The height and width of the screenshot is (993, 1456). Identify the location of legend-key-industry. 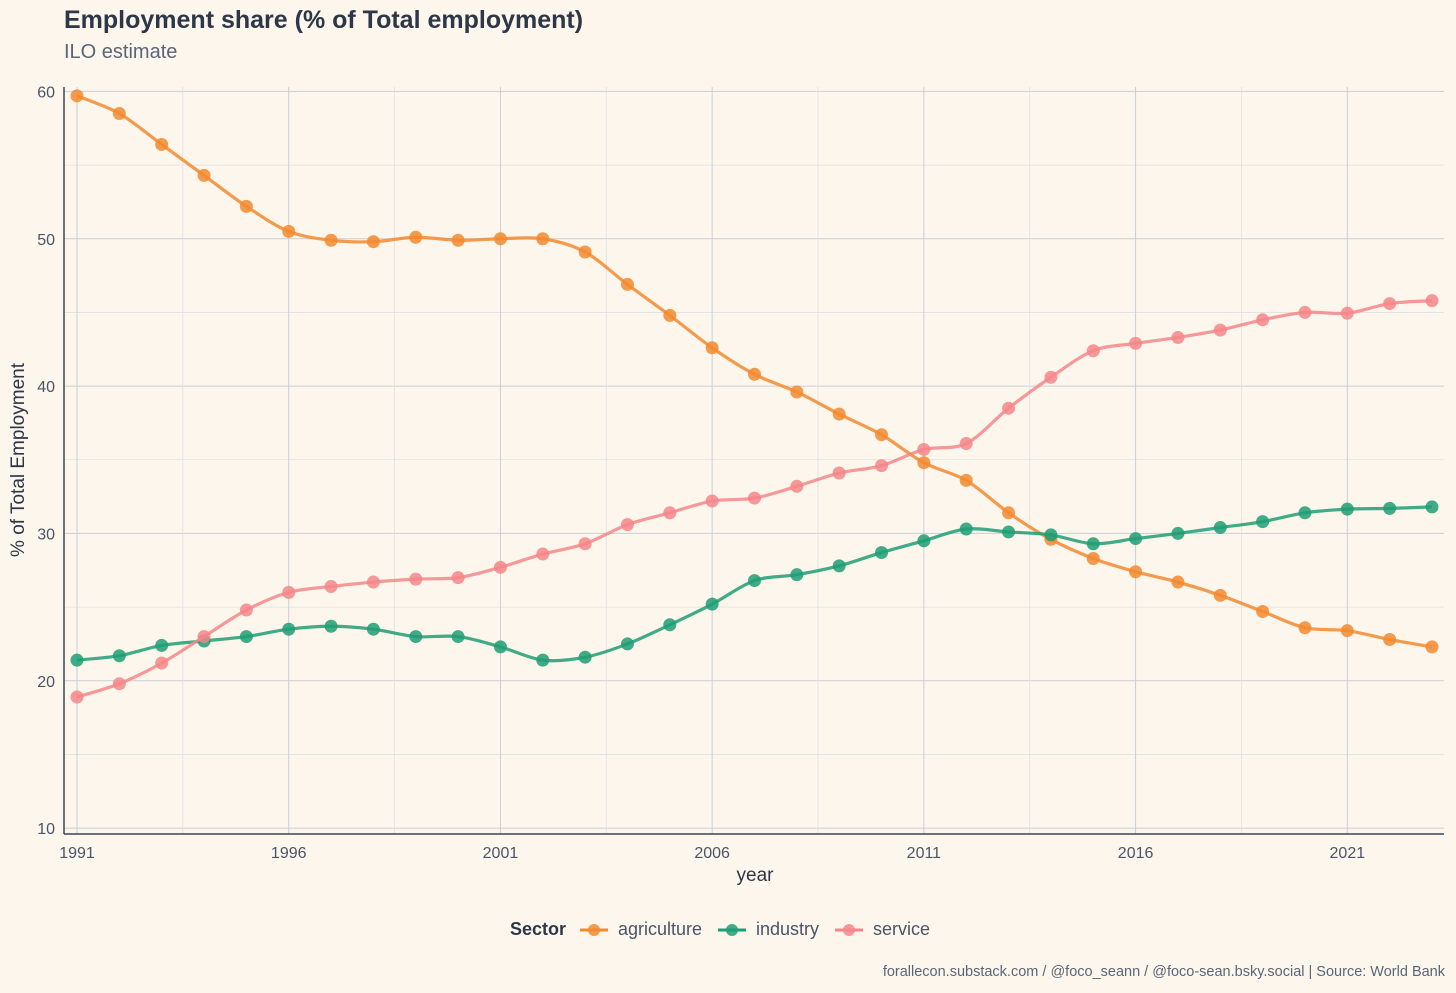
(732, 929).